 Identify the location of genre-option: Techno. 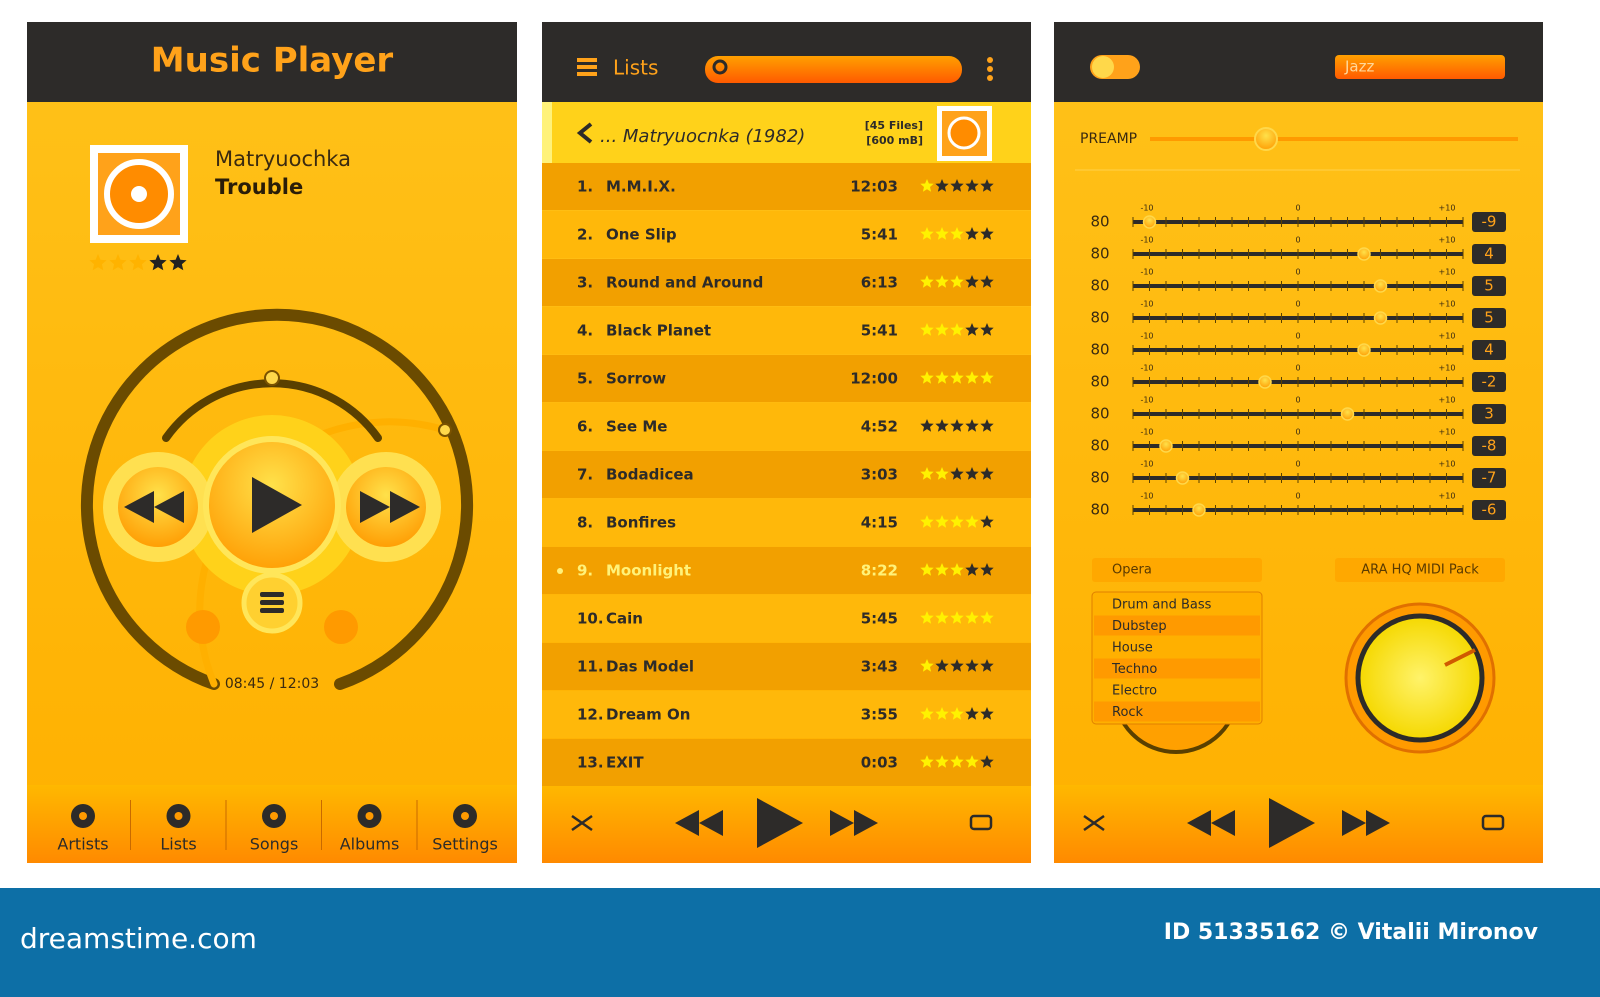
(1134, 669).